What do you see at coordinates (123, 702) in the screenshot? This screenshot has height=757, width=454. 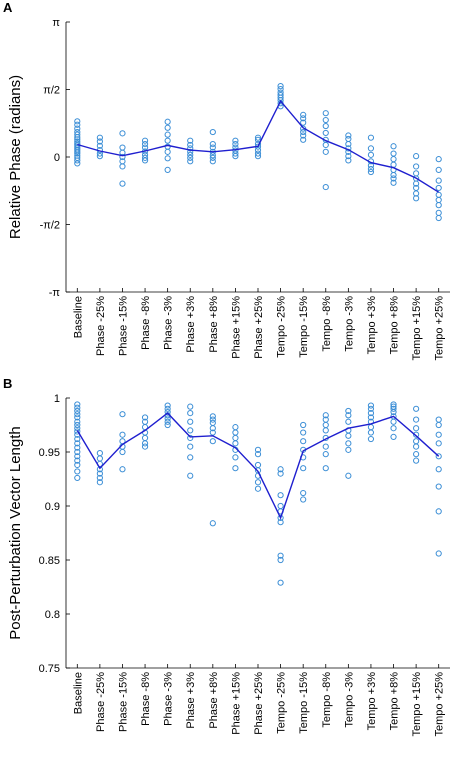 I see `category-label: Phase -15%` at bounding box center [123, 702].